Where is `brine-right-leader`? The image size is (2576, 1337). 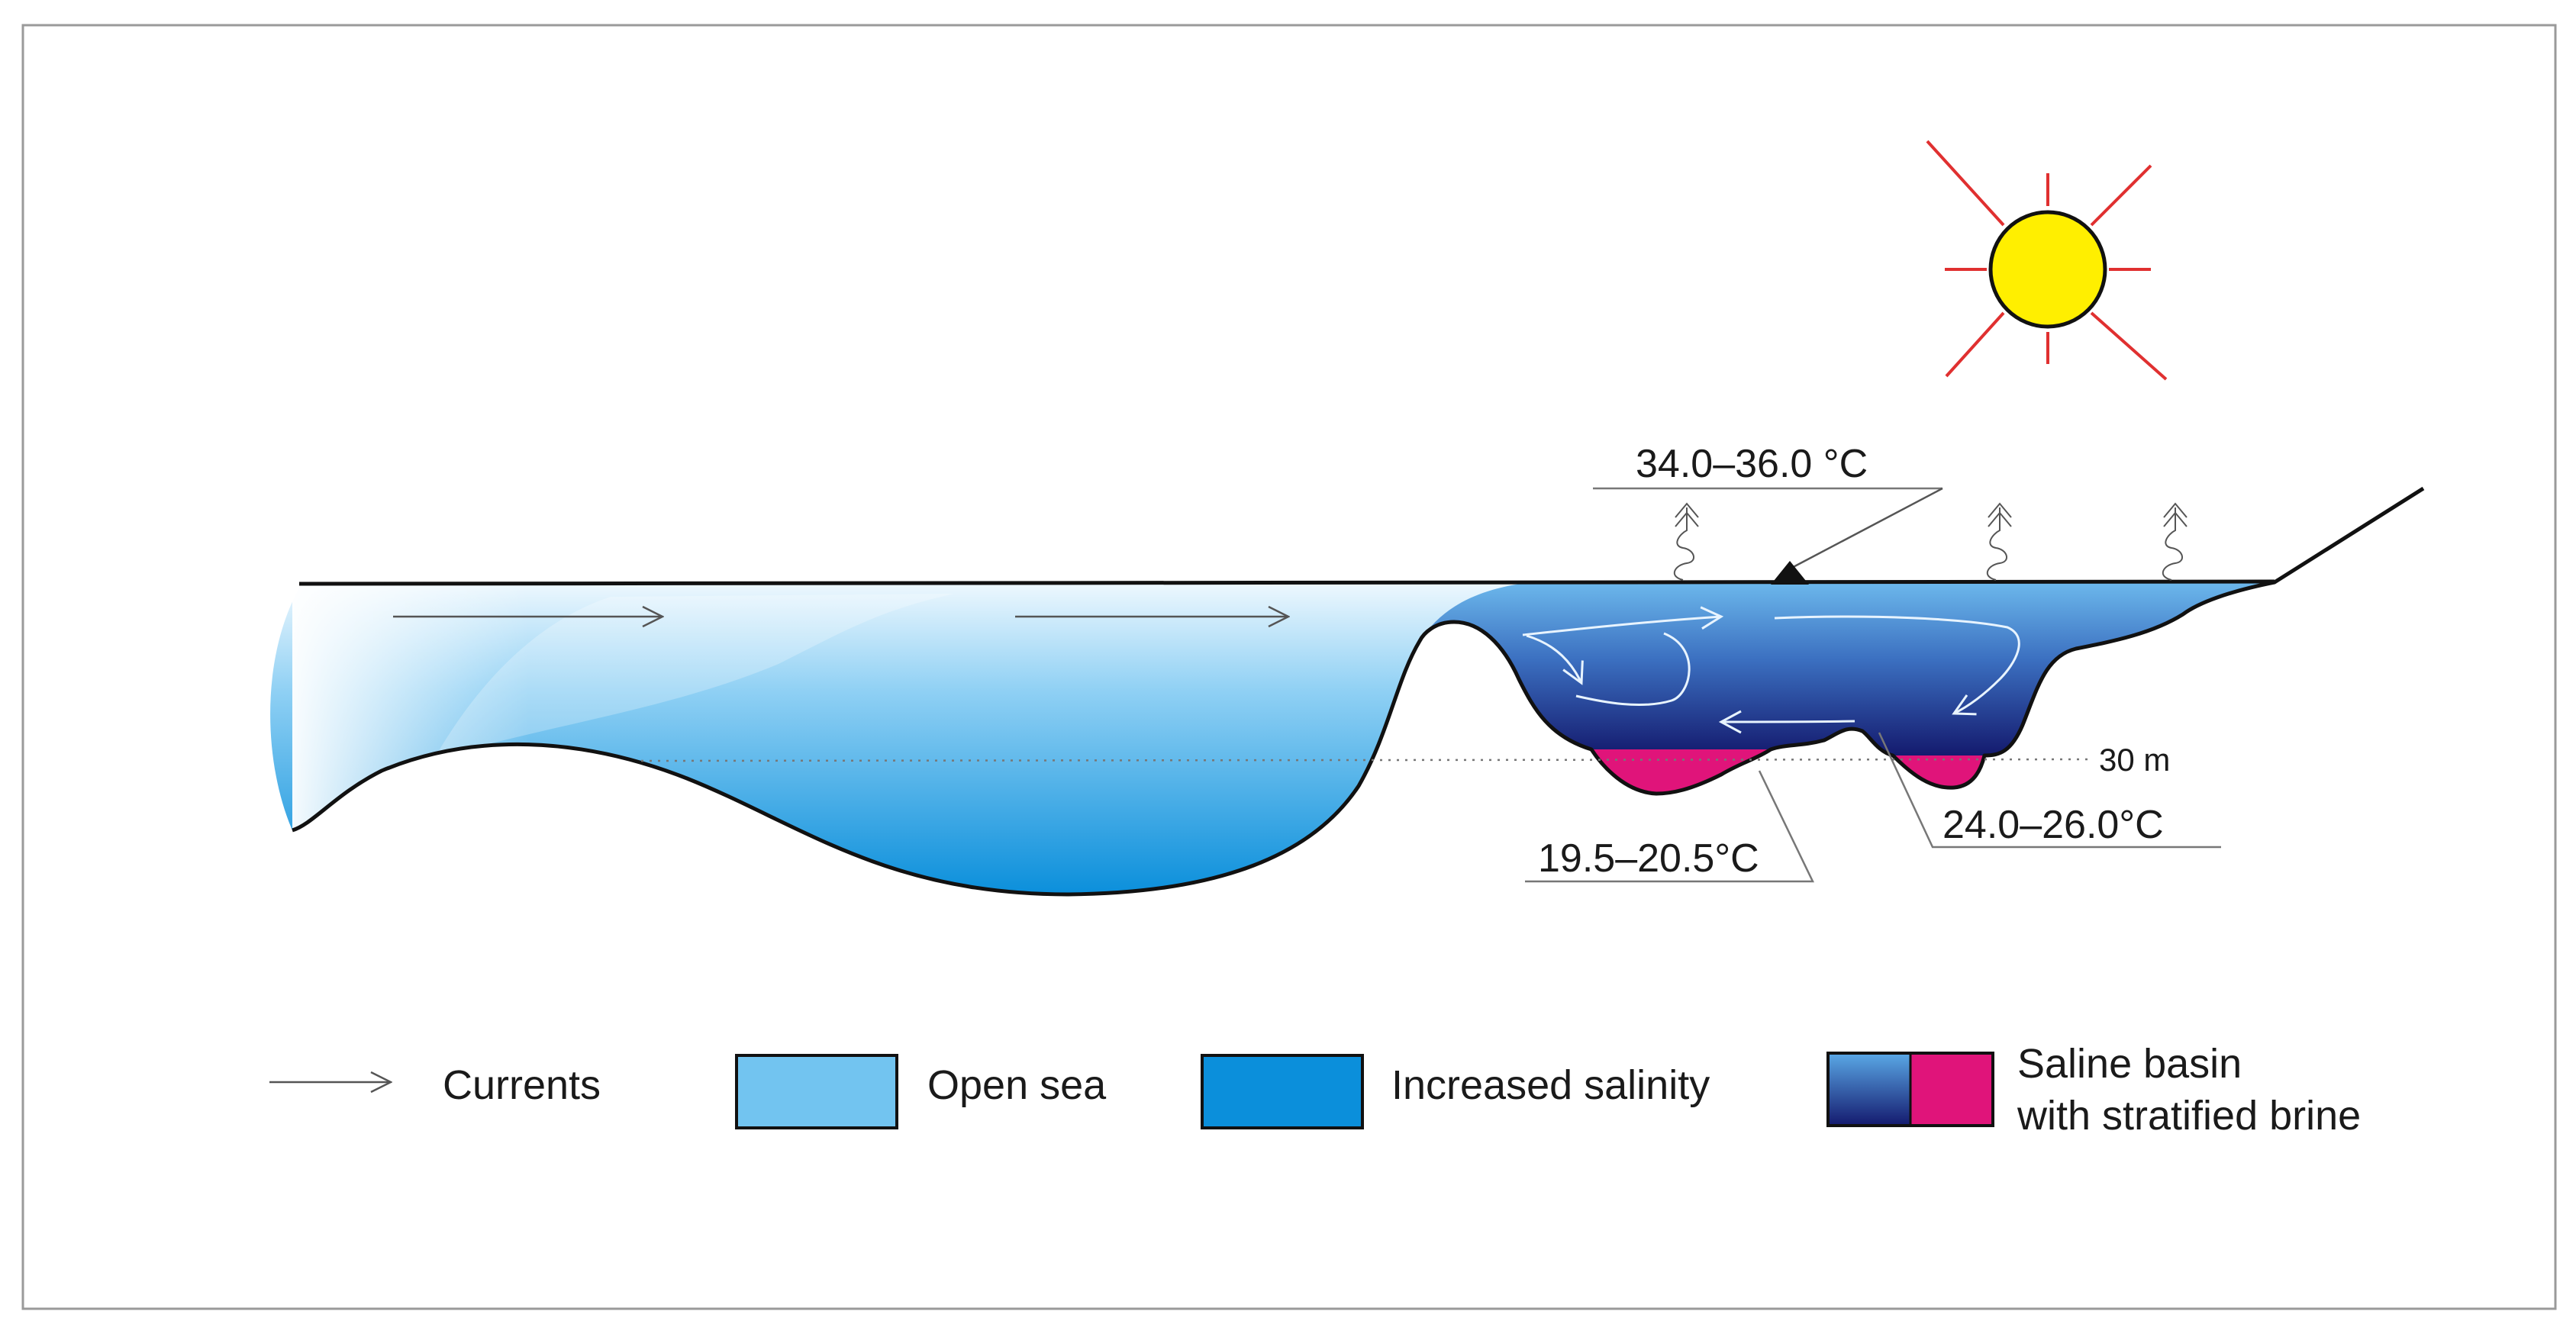 brine-right-leader is located at coordinates (2049, 790).